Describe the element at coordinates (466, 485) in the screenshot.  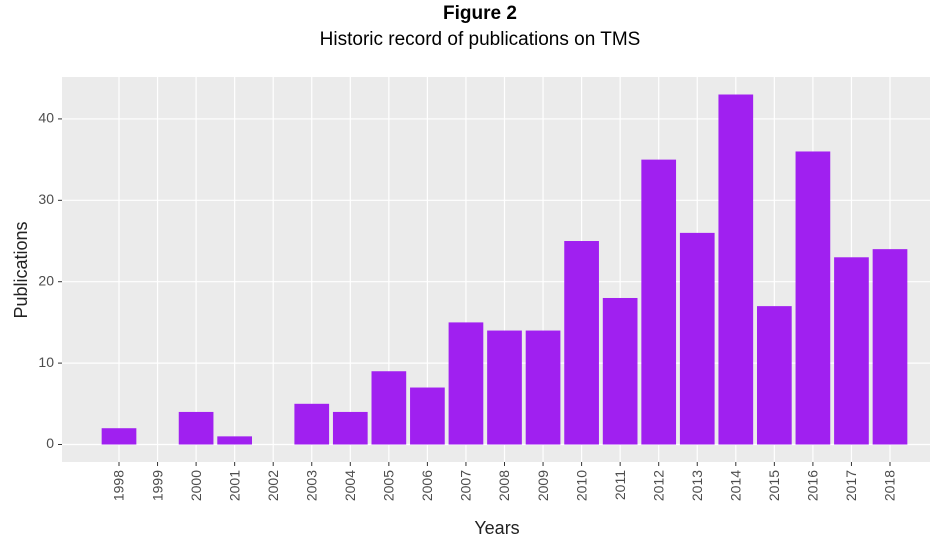
I see `x-tick-label: 2007` at that location.